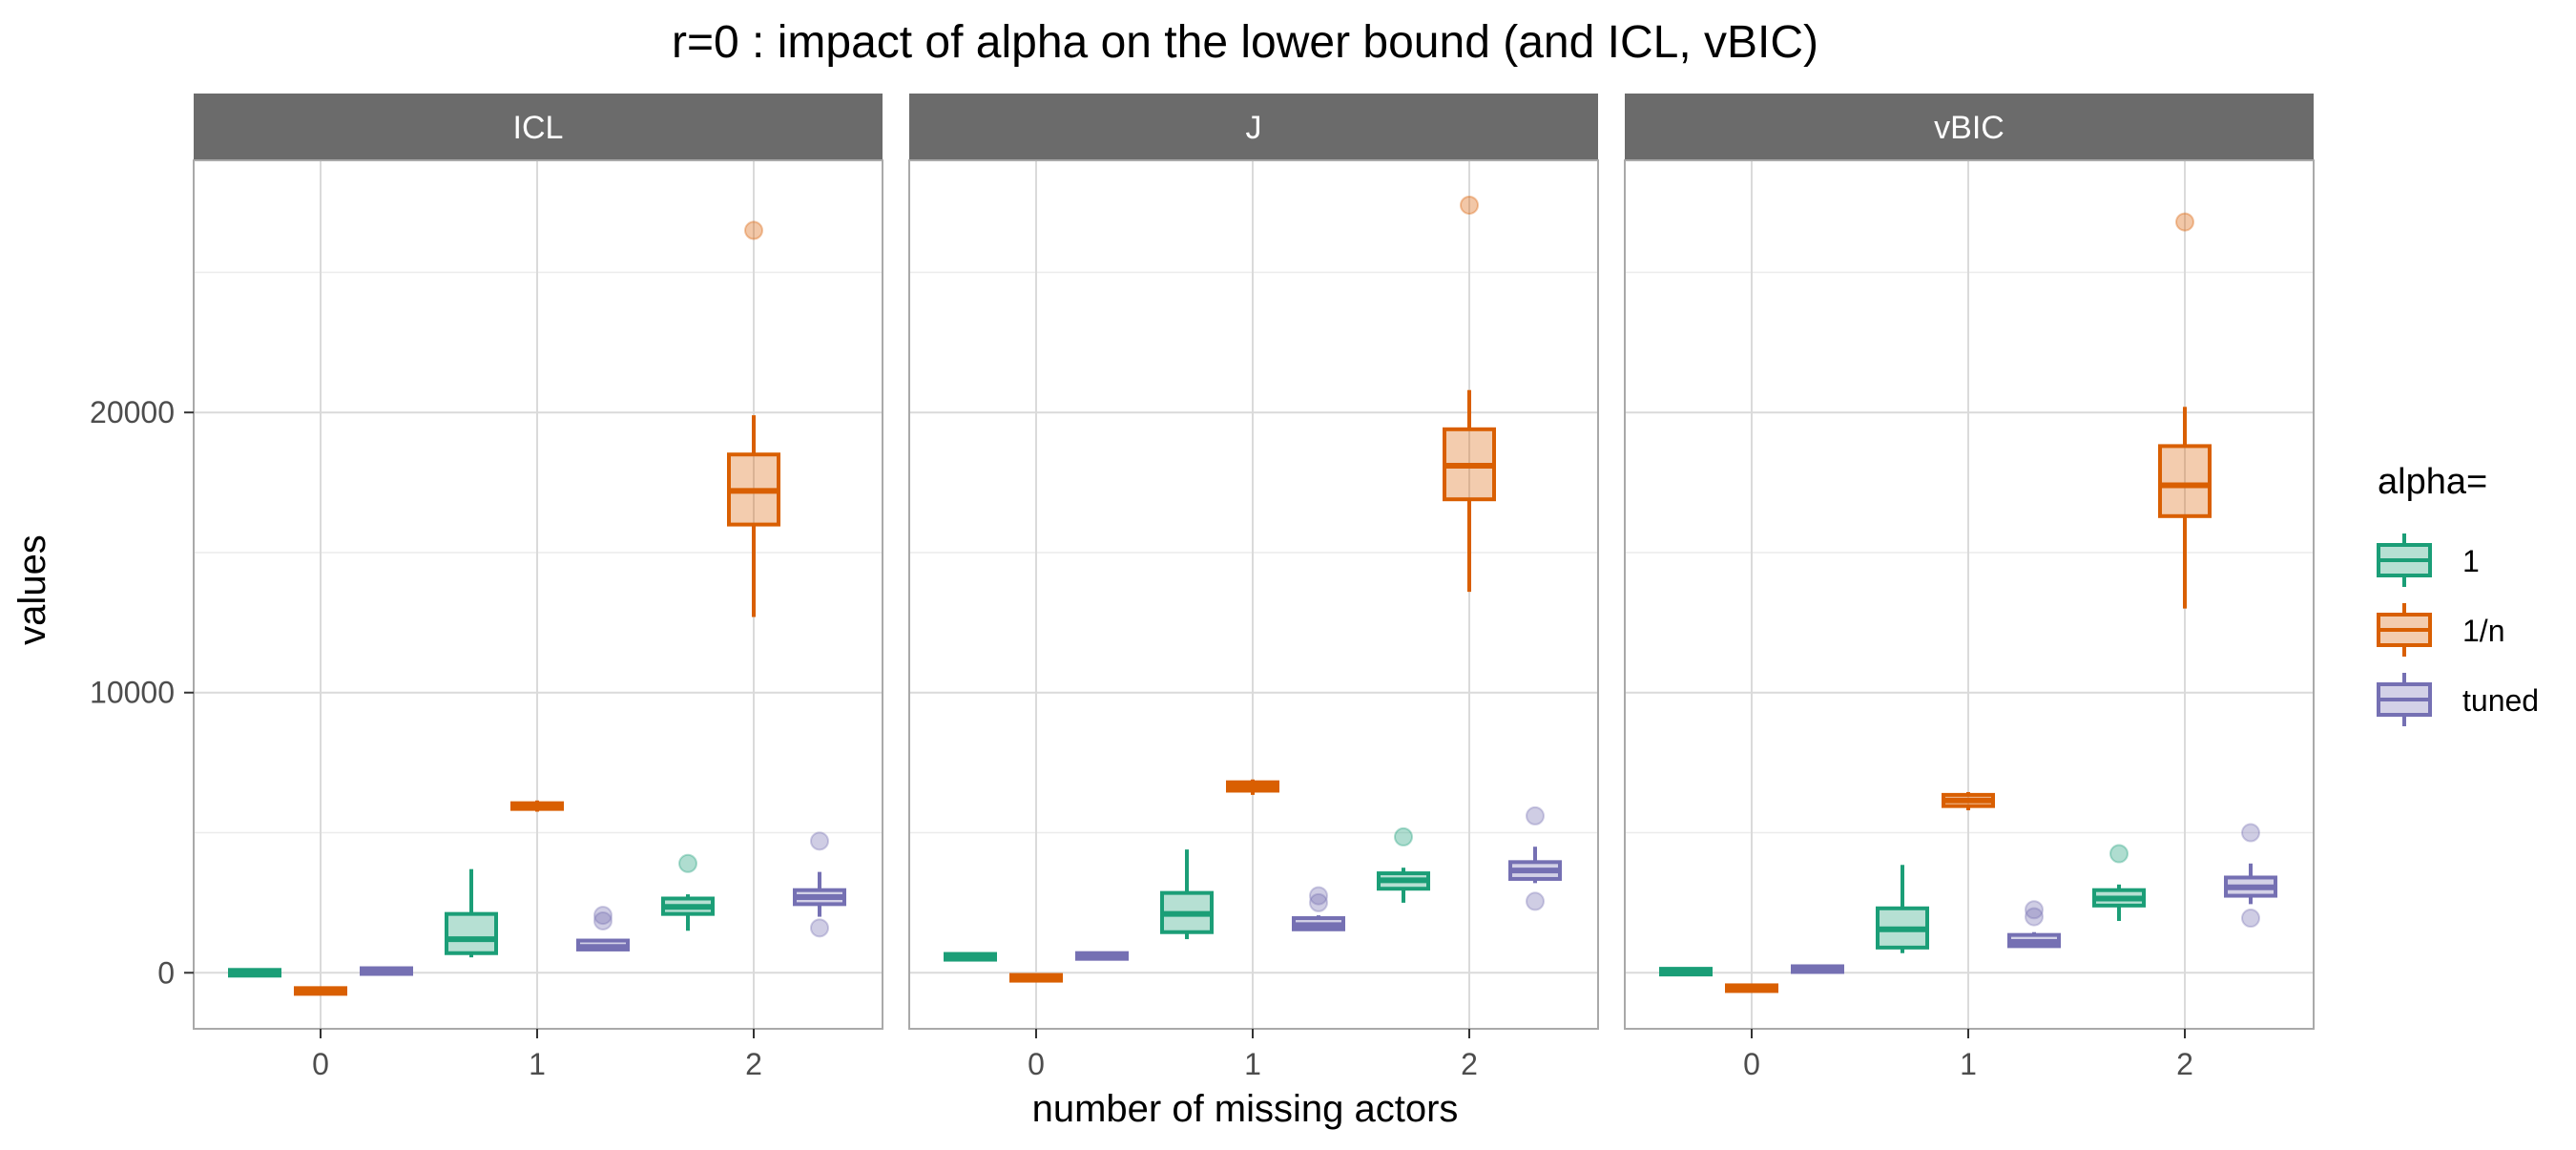 The image size is (2576, 1150). What do you see at coordinates (1245, 1109) in the screenshot?
I see `x-axis-label: number of missing actors` at bounding box center [1245, 1109].